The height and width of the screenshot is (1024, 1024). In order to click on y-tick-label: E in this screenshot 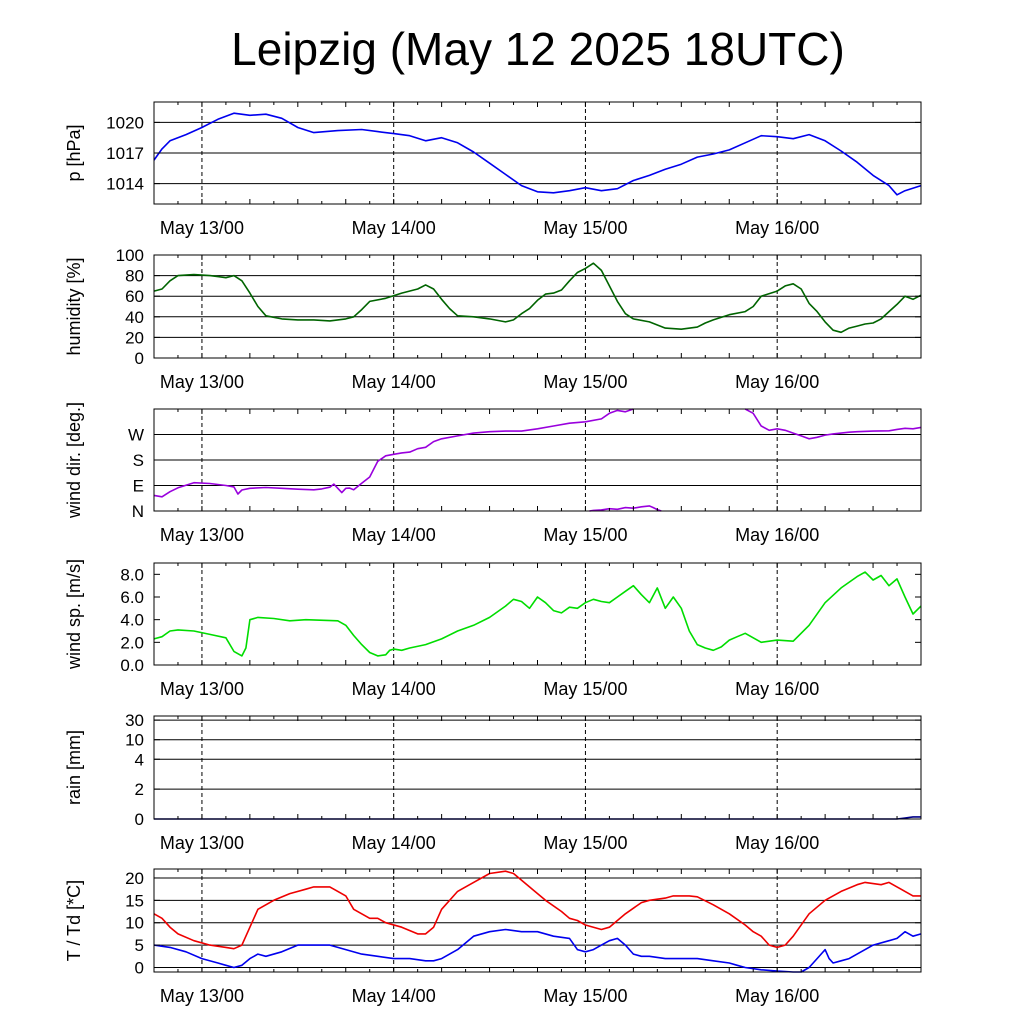, I will do `click(138, 486)`.